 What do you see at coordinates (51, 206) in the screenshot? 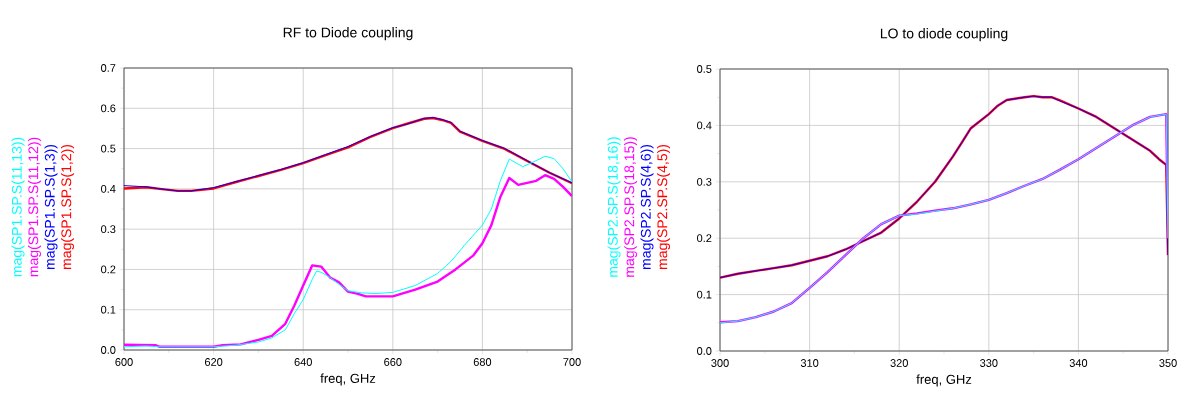
I see `text: mag(SP1.SP.S(1,3))` at bounding box center [51, 206].